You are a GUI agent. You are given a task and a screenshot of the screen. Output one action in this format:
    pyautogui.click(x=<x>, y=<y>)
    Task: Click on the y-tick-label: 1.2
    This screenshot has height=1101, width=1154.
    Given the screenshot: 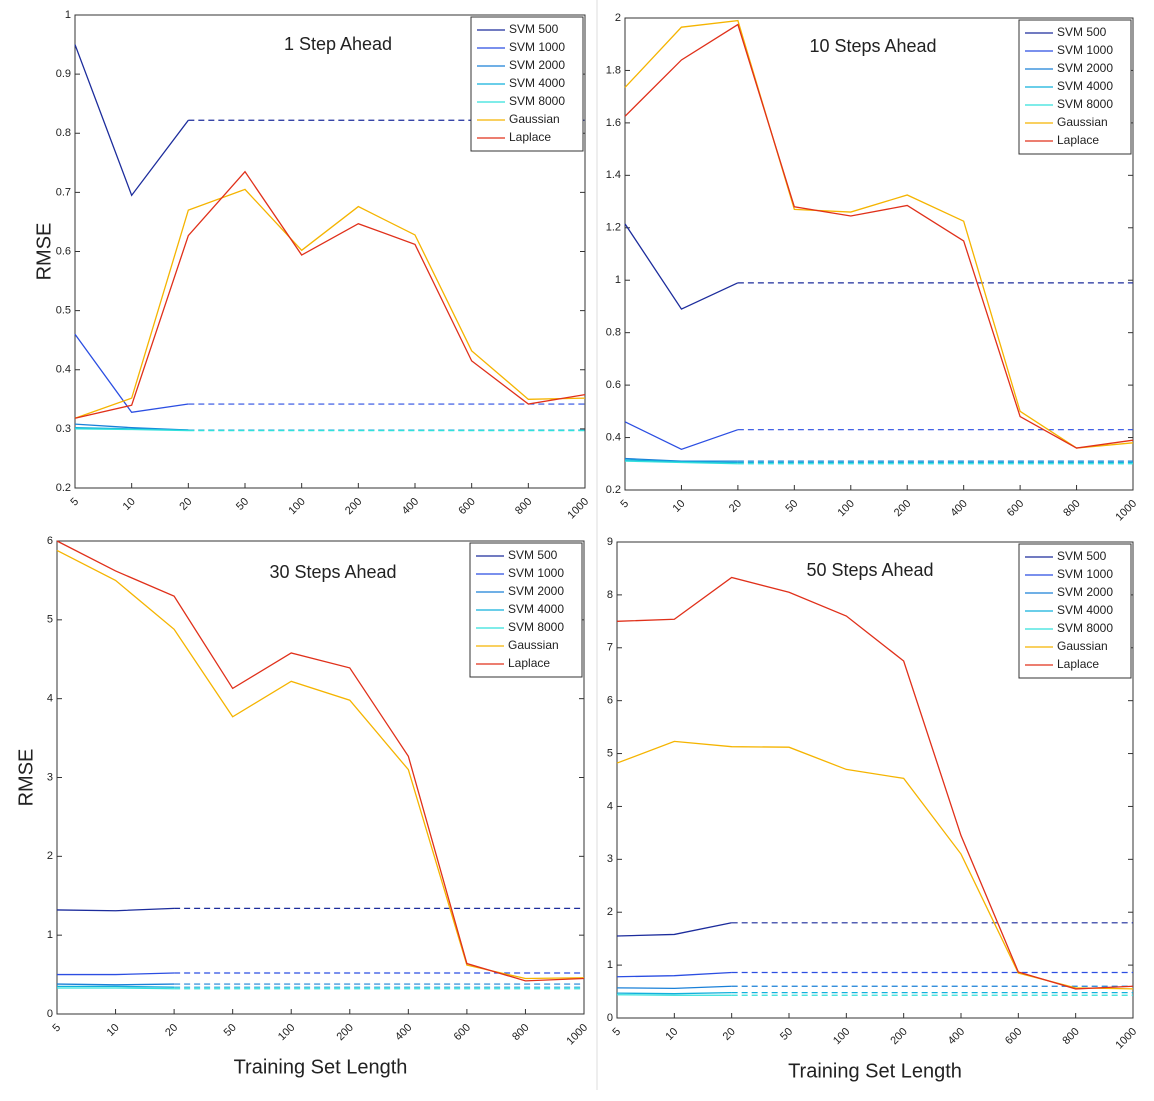 What is the action you would take?
    pyautogui.click(x=613, y=228)
    